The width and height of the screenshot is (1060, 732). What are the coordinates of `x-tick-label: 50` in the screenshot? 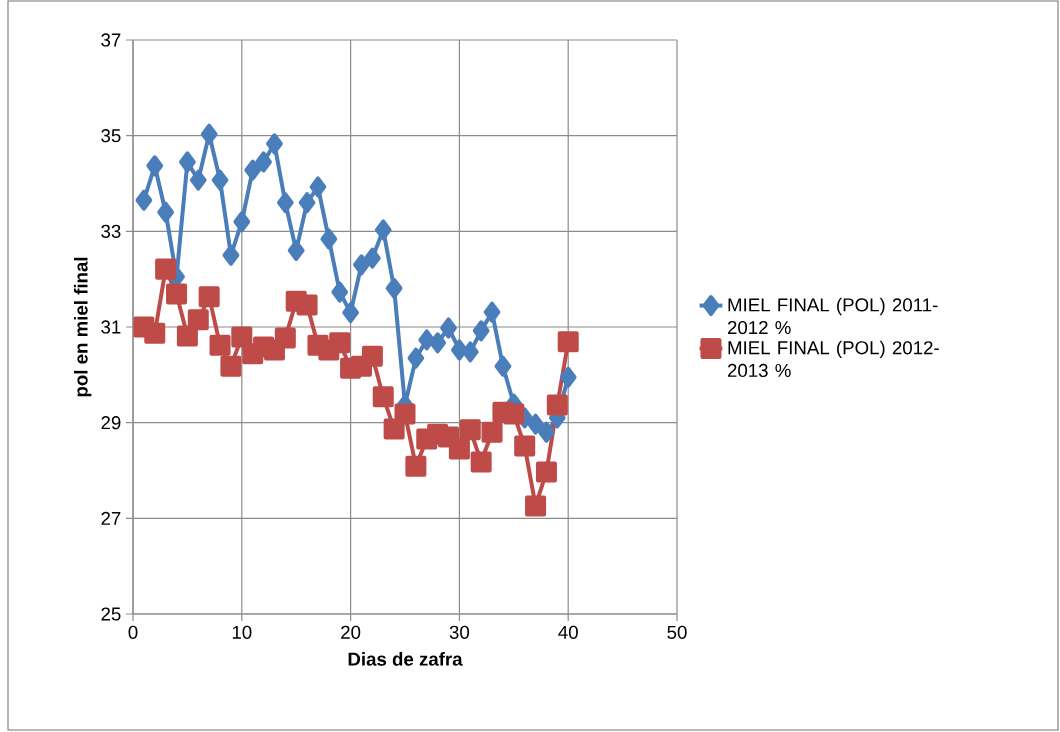 It's located at (677, 632).